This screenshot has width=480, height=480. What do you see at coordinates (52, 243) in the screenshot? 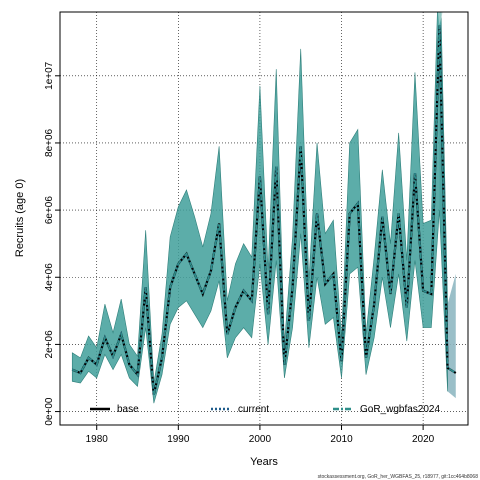
I see `y-axis-ticks: 0e+00 2e+06 4e+06 6e+06 8e+06 1e+07` at bounding box center [52, 243].